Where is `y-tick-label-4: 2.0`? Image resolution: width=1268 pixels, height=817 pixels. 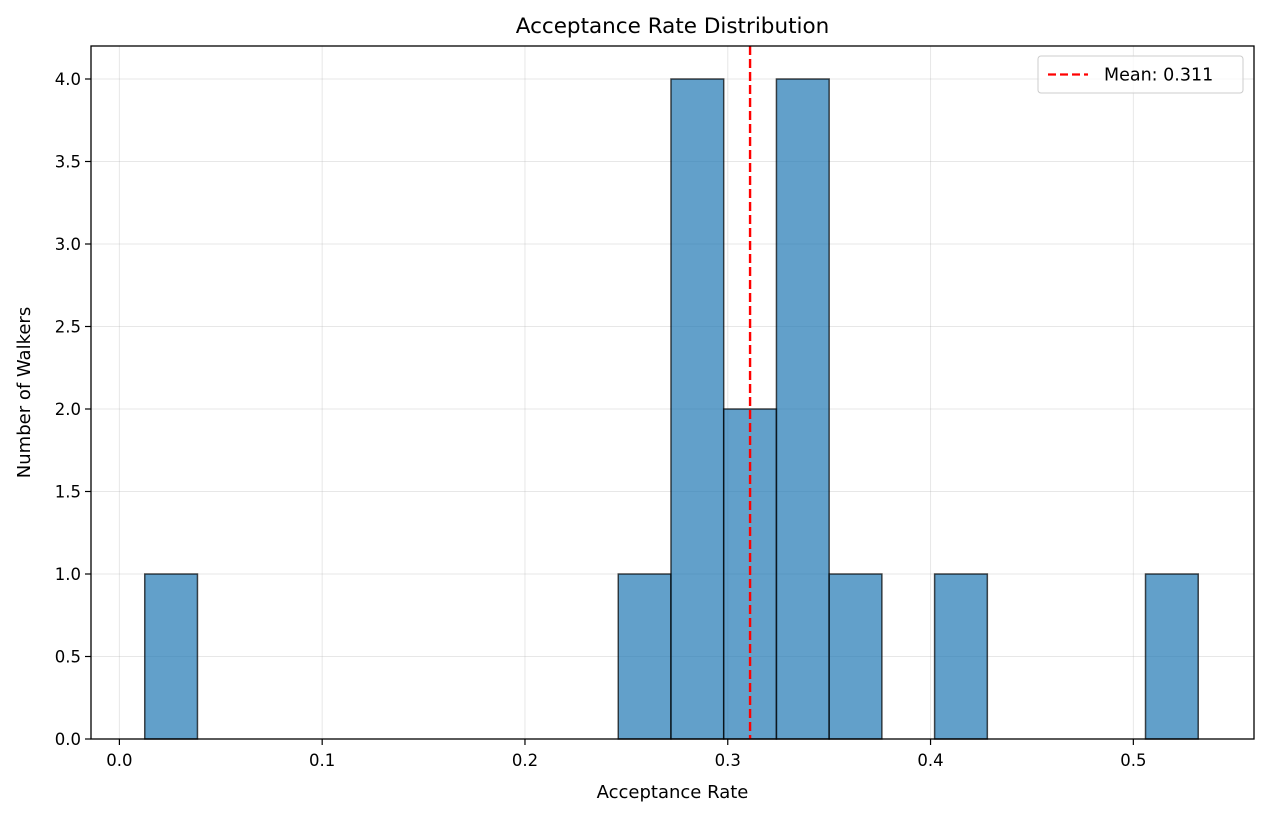 y-tick-label-4: 2.0 is located at coordinates (68, 409).